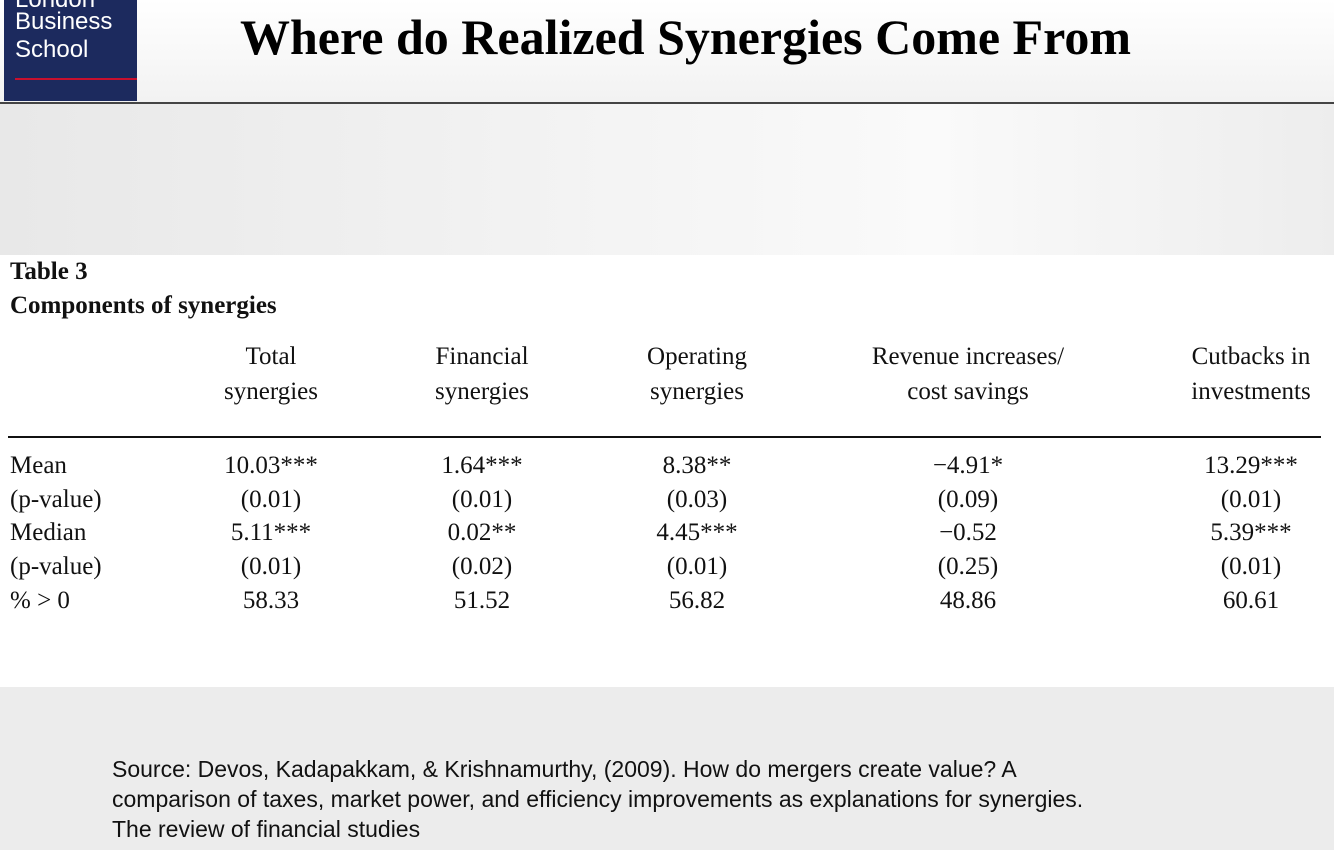 This screenshot has width=1334, height=850. What do you see at coordinates (271, 465) in the screenshot?
I see `table-cell: 10.03***` at bounding box center [271, 465].